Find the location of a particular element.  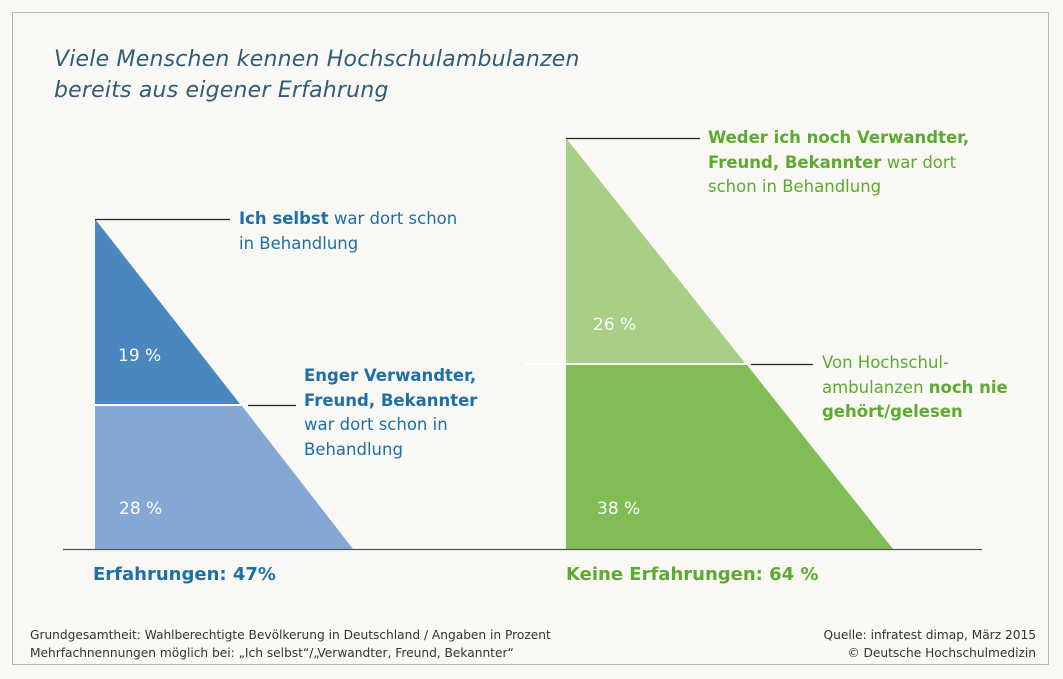

value-label-38: 38 % is located at coordinates (618, 509).